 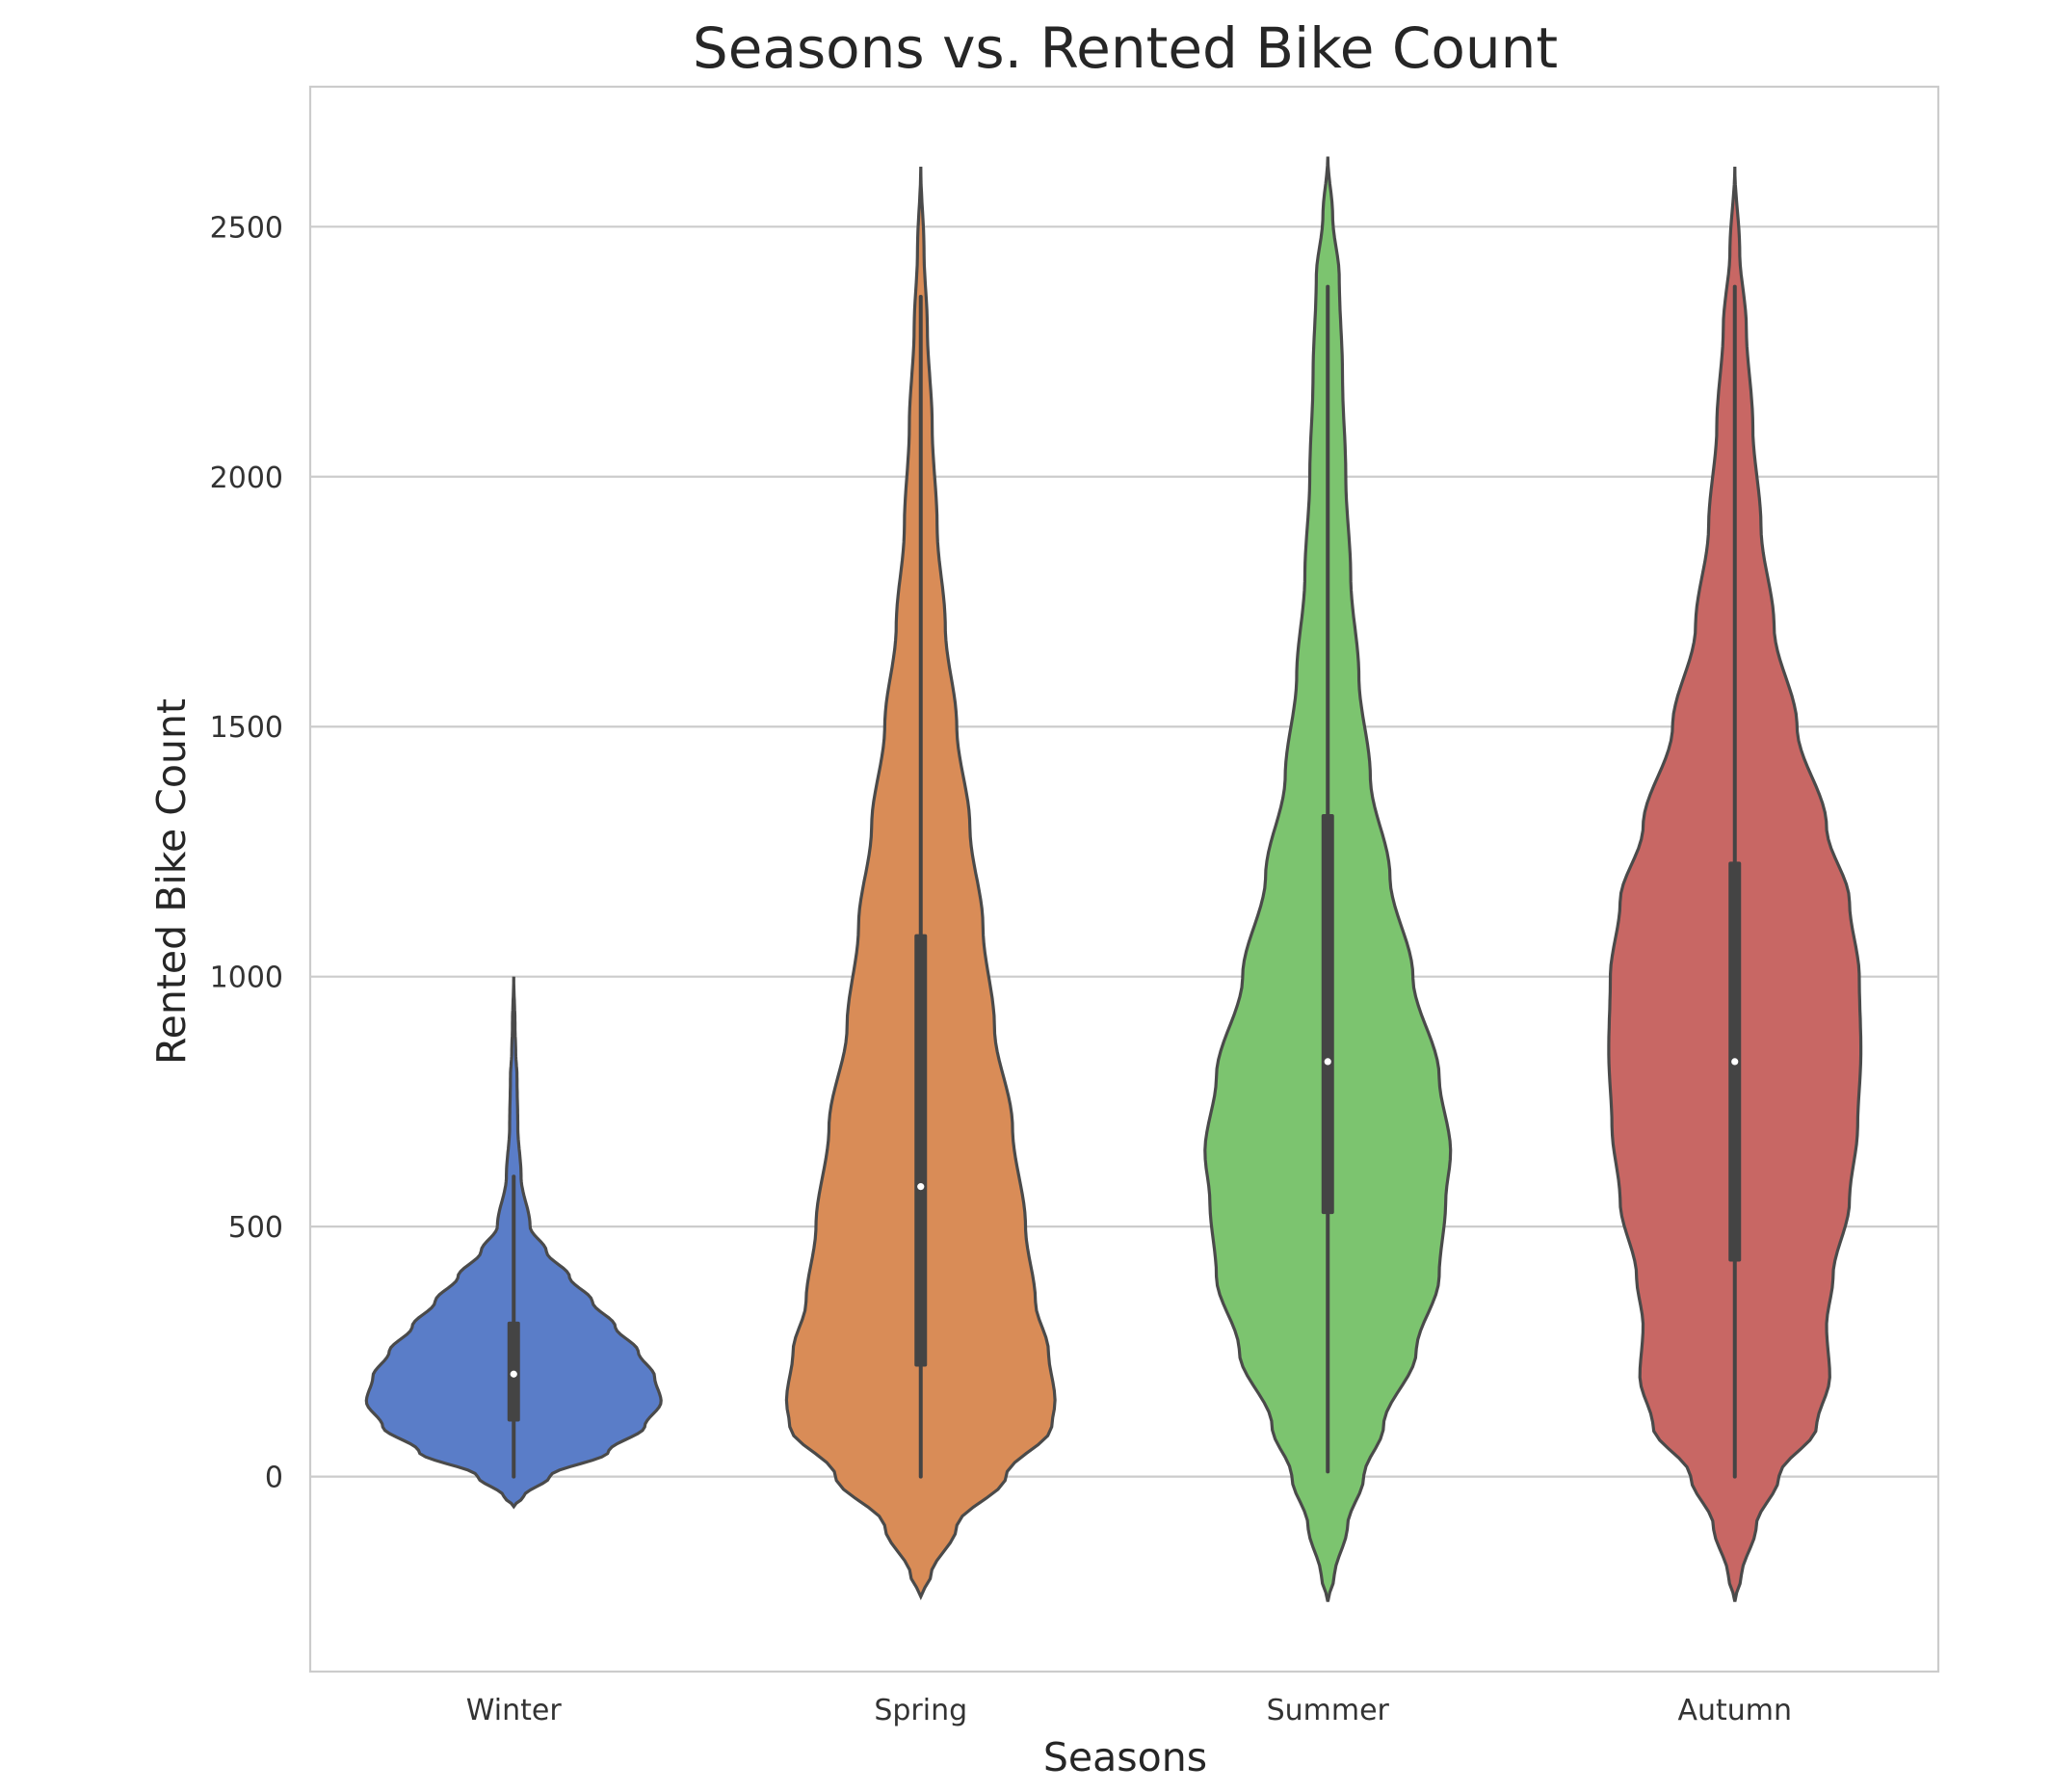 I want to click on median-point-spring, so click(x=921, y=1187).